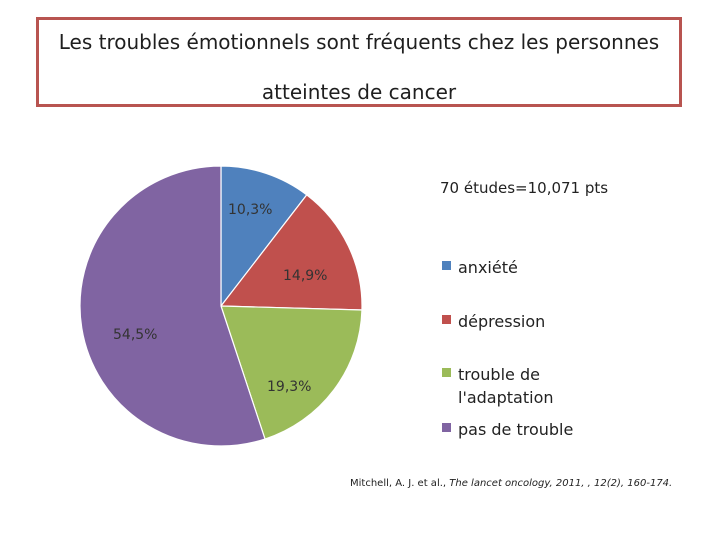 This screenshot has height=540, width=720. I want to click on data-label-anxiete: 10,3%, so click(250, 210).